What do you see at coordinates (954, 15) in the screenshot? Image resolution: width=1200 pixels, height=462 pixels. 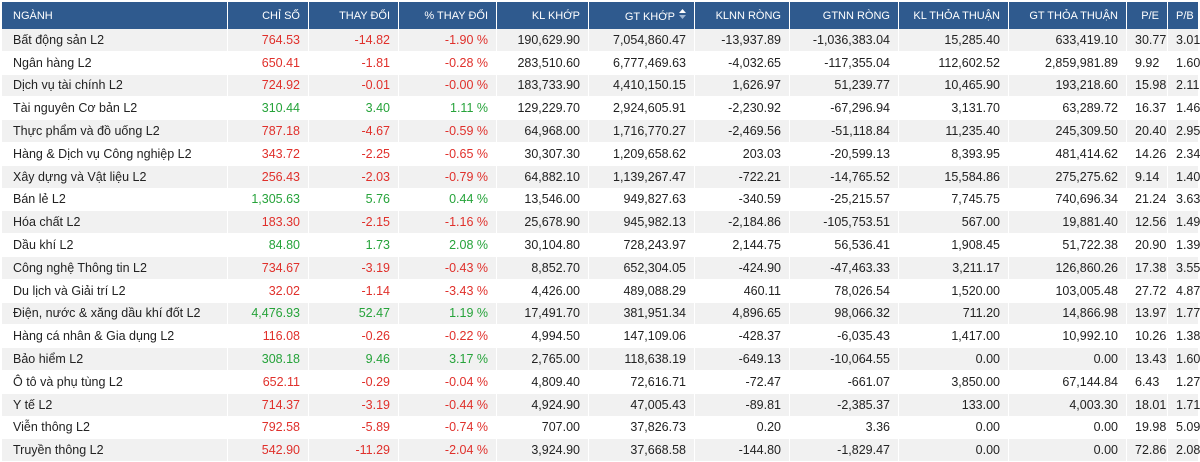 I see `header-kl-tt: KL THỎA THUẬN` at bounding box center [954, 15].